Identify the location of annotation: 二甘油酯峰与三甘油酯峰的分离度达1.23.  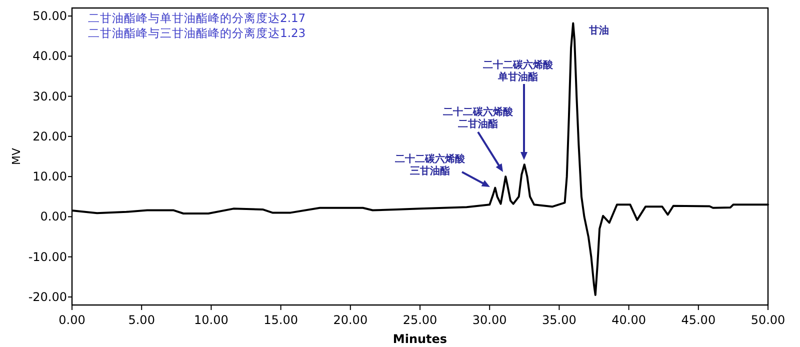
(197, 33).